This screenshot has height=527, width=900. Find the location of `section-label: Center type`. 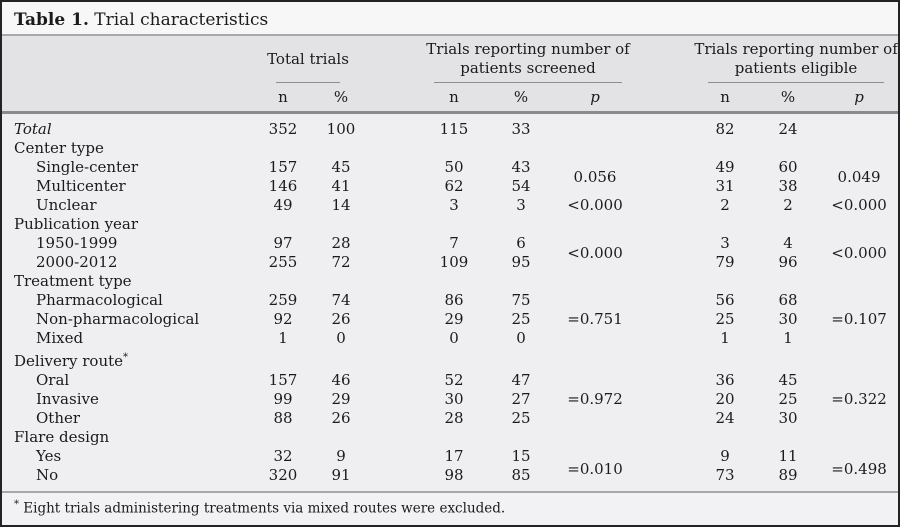

section-label: Center type is located at coordinates (59, 148).